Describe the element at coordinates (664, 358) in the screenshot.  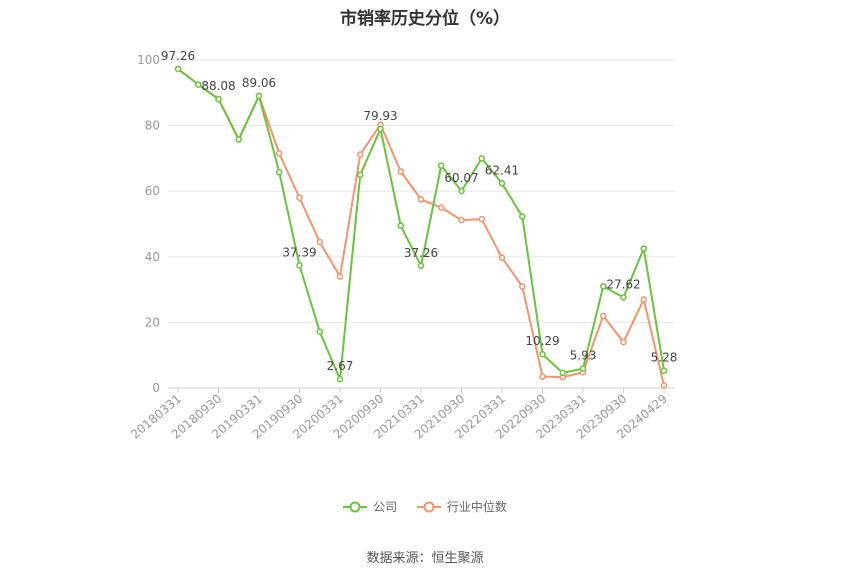
I see `data-label: 5.28` at that location.